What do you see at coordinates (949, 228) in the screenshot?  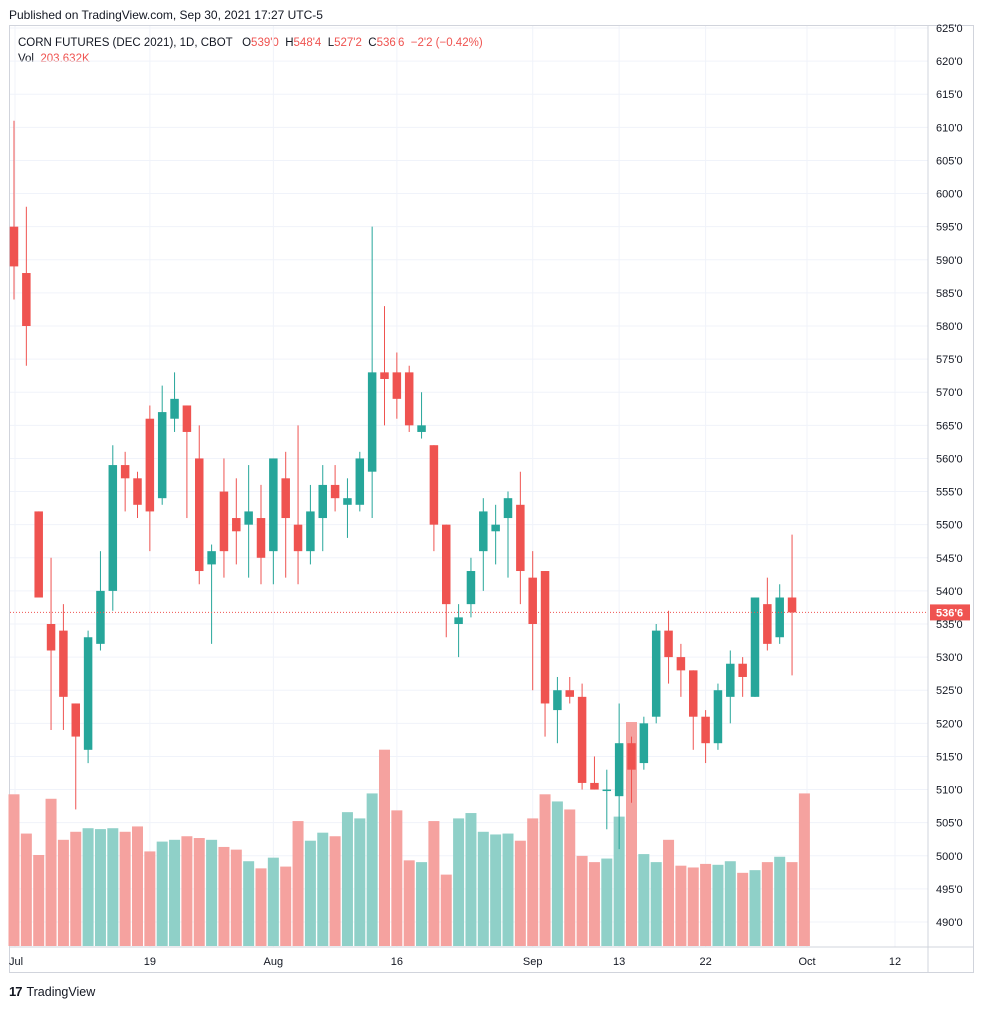 I see `y-tick-label: 595'0` at bounding box center [949, 228].